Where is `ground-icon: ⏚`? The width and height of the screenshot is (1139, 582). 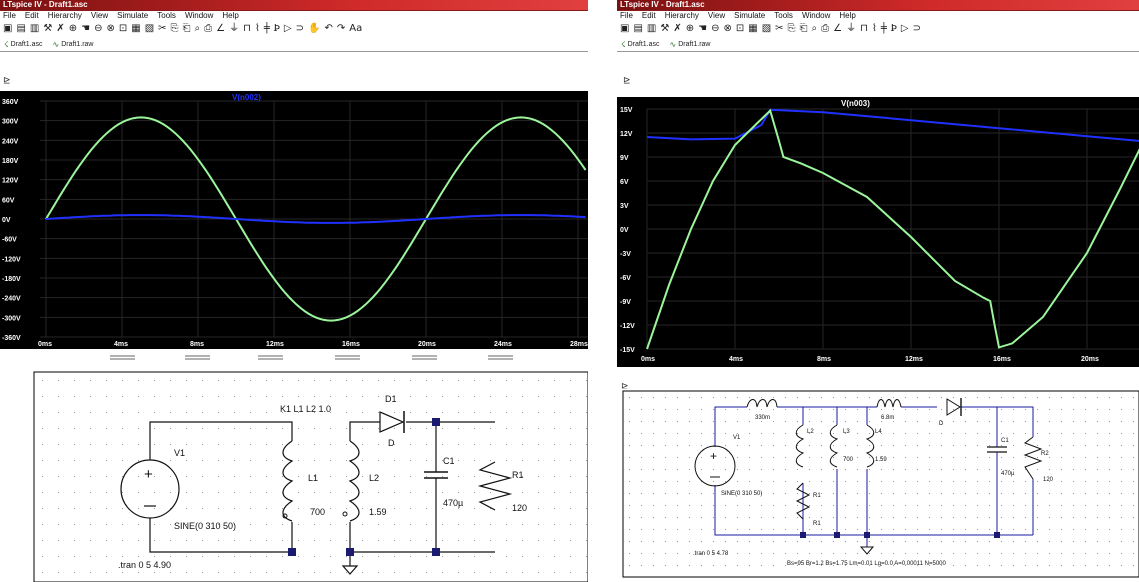 ground-icon: ⏚ is located at coordinates (234, 28).